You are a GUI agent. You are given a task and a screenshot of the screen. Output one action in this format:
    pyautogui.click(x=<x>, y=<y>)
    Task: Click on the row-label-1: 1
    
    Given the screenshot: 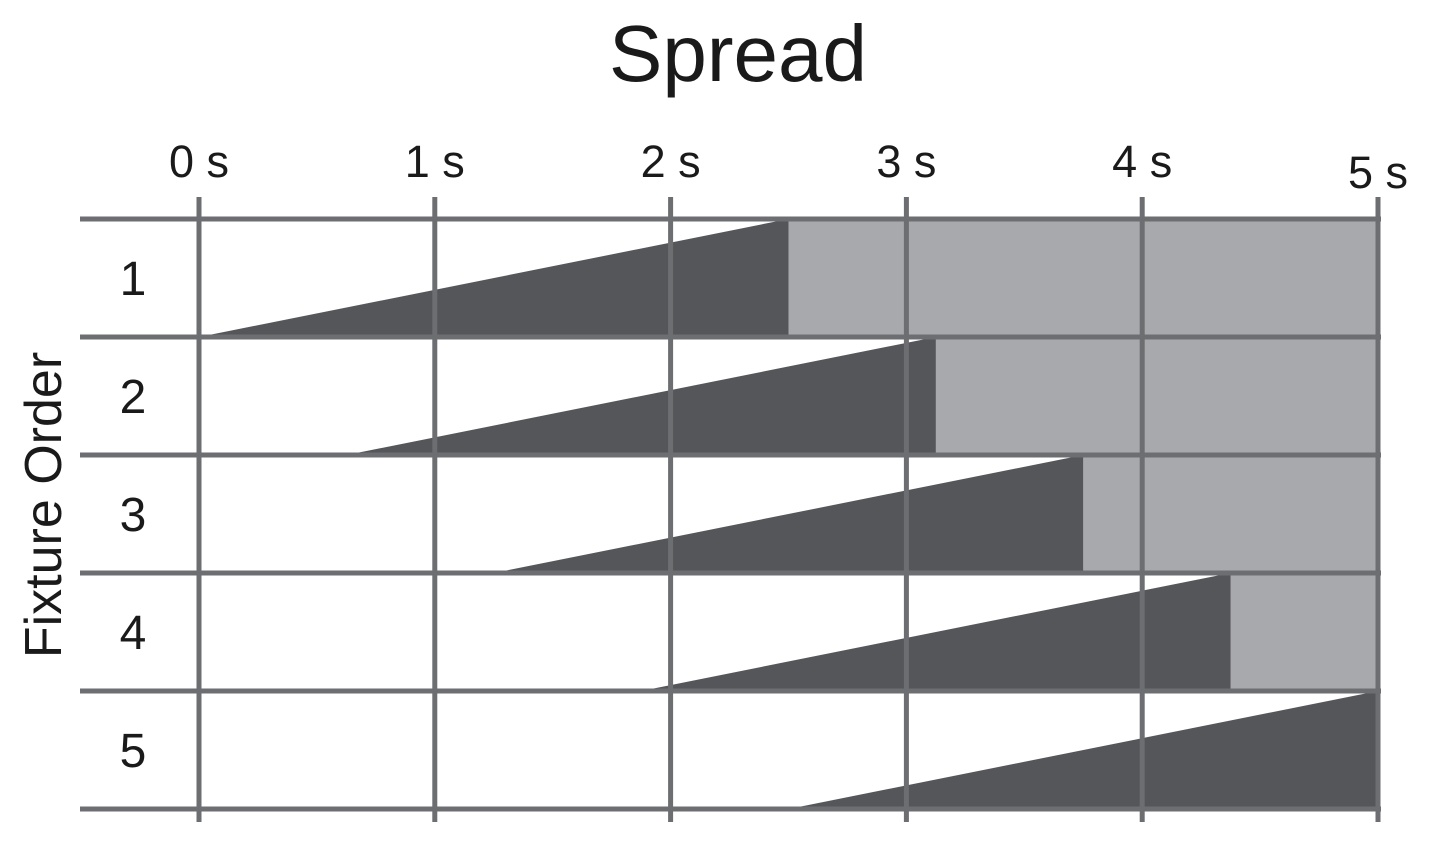 What is the action you would take?
    pyautogui.click(x=133, y=279)
    